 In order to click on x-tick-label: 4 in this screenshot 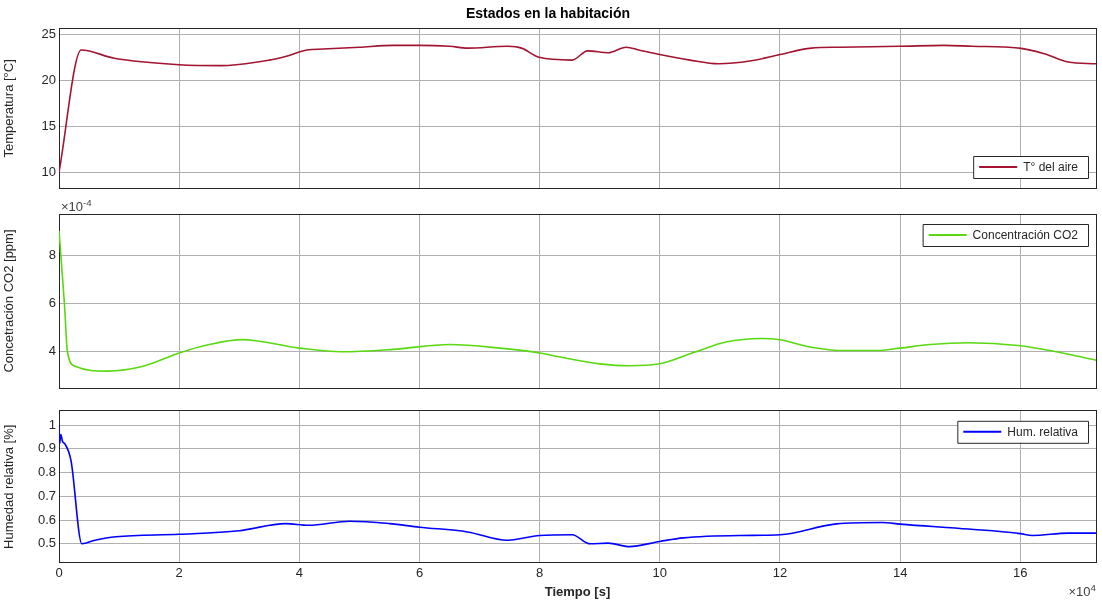, I will do `click(299, 573)`.